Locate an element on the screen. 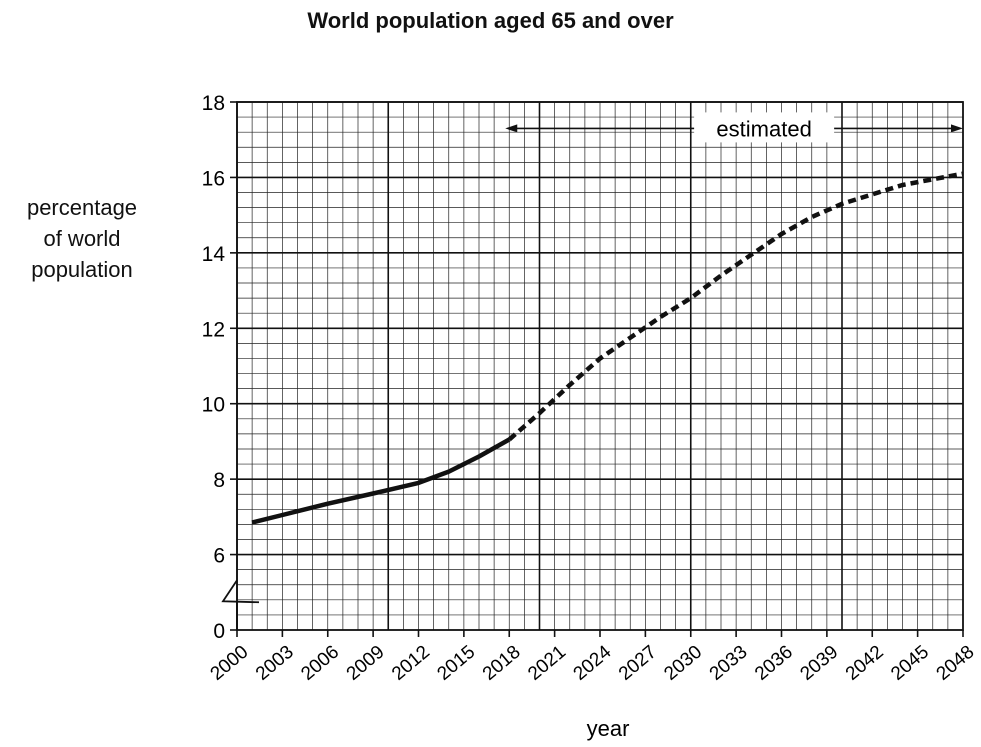 The height and width of the screenshot is (747, 981). x-tick-label: 2024 is located at coordinates (593, 663).